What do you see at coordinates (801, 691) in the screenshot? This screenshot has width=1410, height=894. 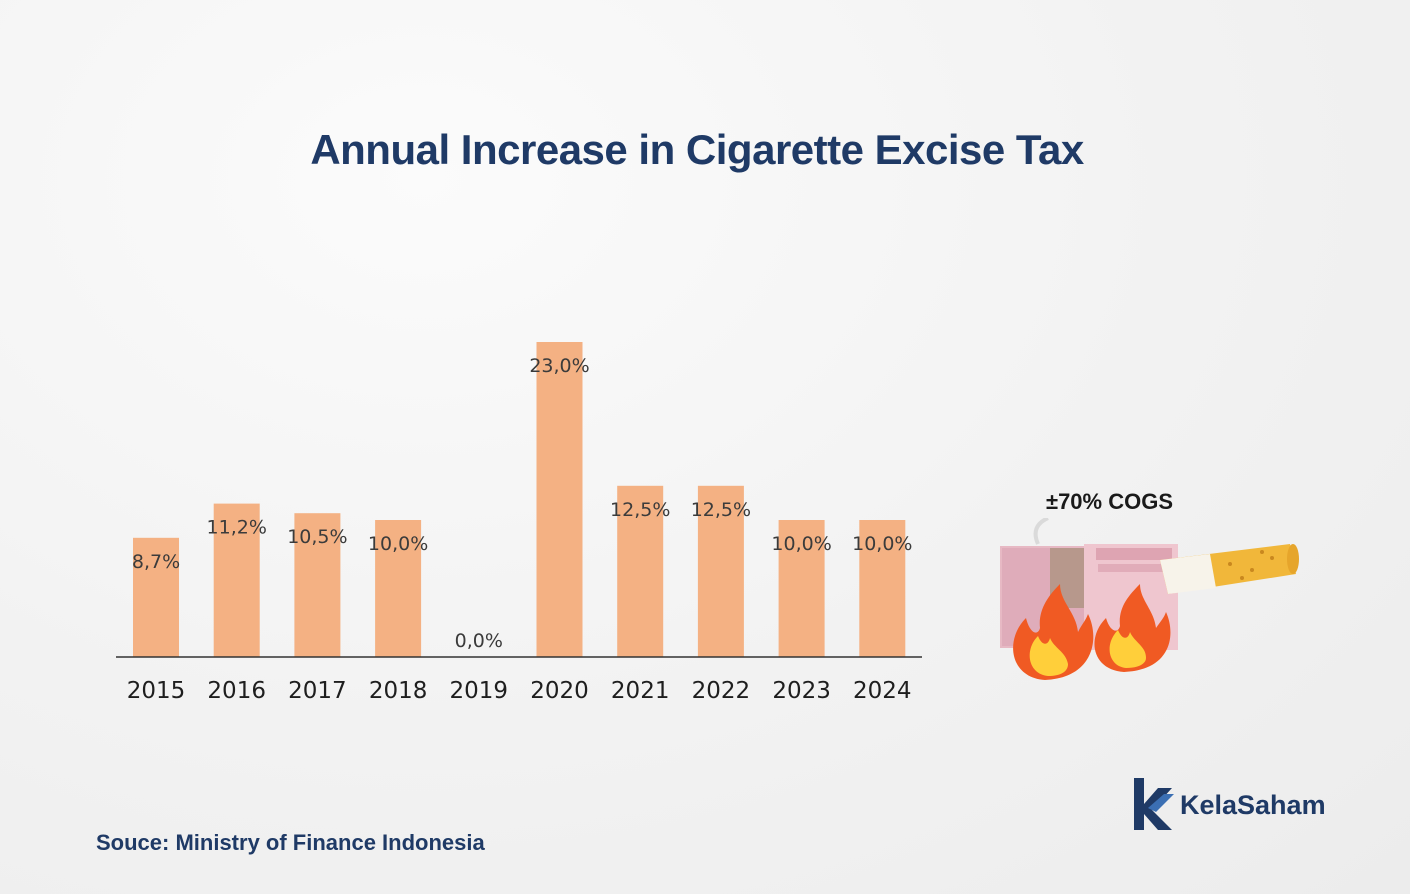 I see `x-tick-2023: 2023` at bounding box center [801, 691].